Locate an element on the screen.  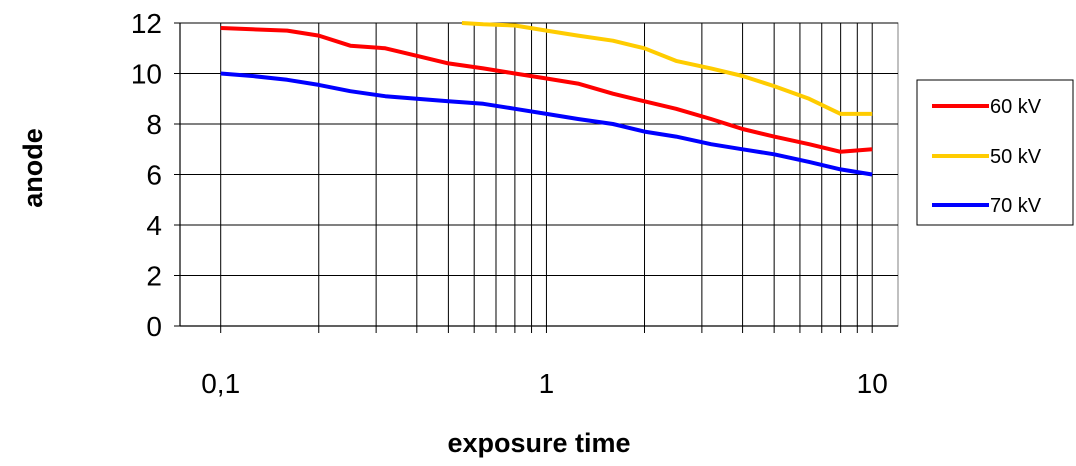
y-tick-label: 4 is located at coordinates (154, 225).